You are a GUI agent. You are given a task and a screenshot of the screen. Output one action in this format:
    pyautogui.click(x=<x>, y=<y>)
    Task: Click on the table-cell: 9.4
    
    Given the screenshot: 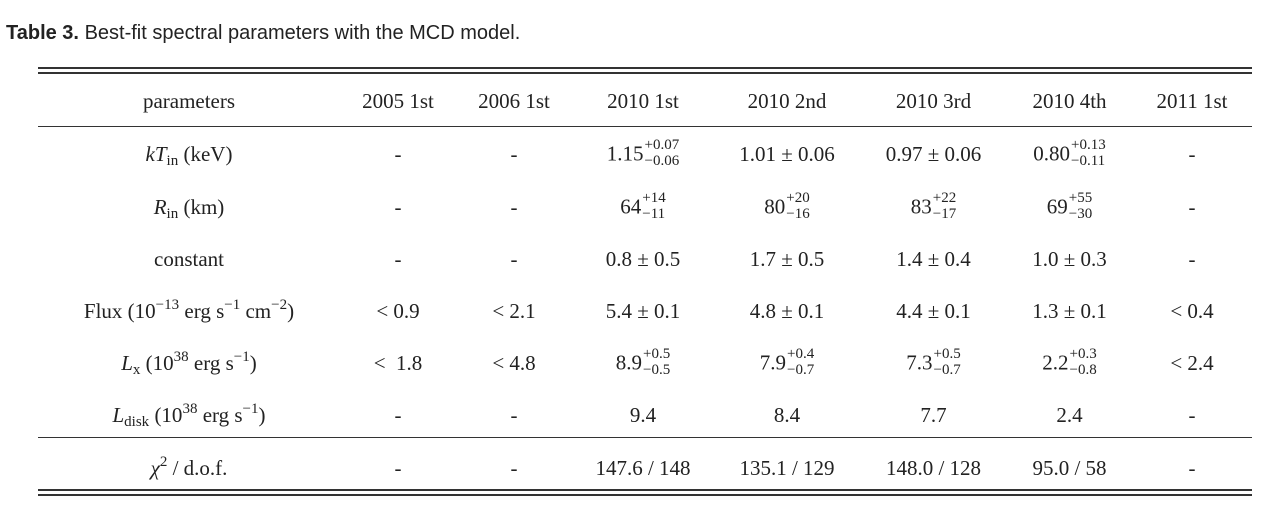 What is the action you would take?
    pyautogui.click(x=643, y=414)
    